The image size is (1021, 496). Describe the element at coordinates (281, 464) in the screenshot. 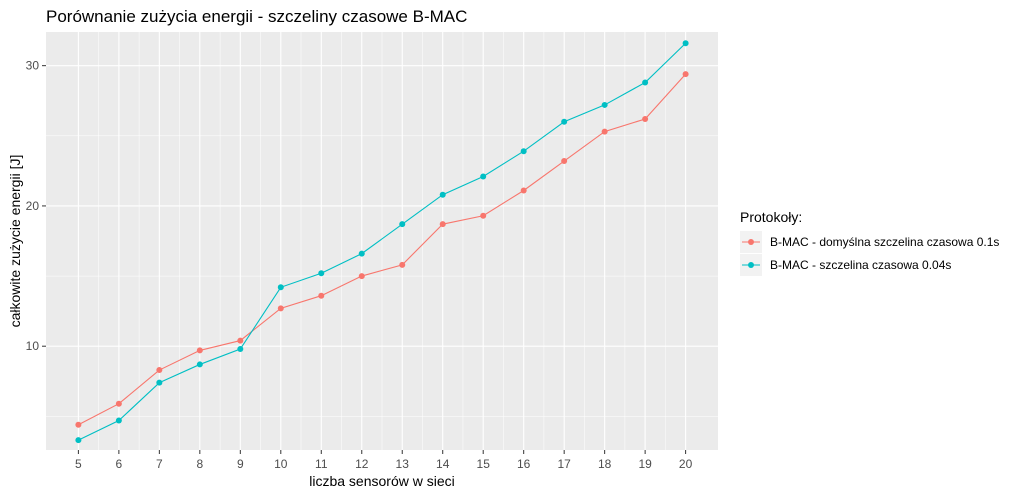

I see `x-tick-label: 10` at that location.